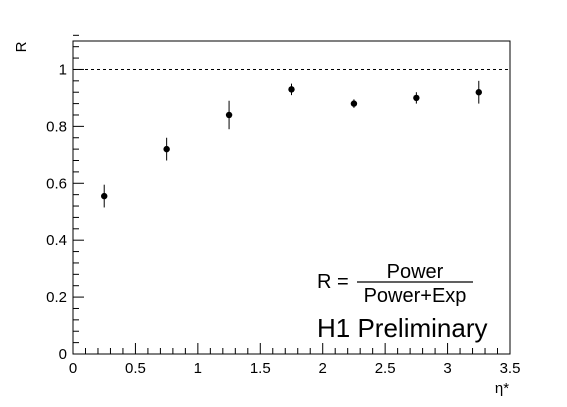 The image size is (567, 407). I want to click on formula-lhs: R =, so click(333, 282).